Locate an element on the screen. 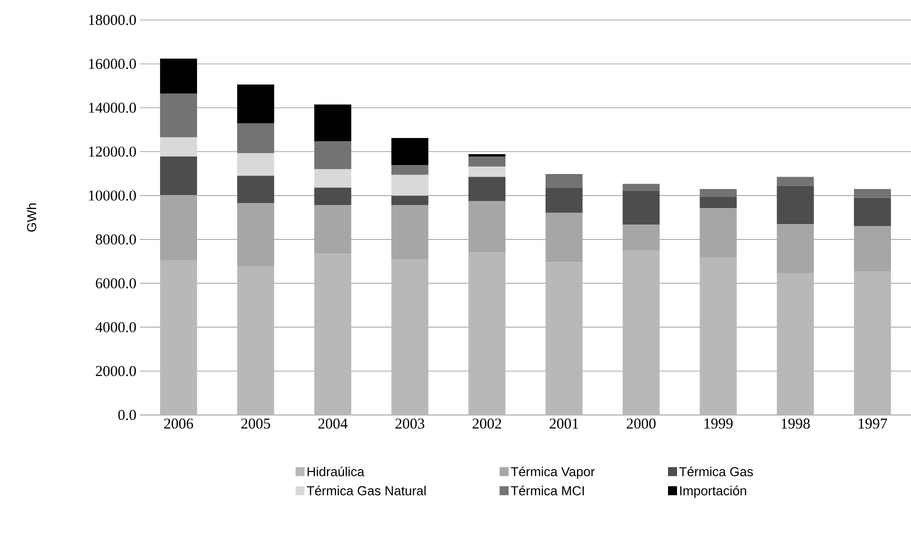 The height and width of the screenshot is (535, 911). x-tick-label: 2003 is located at coordinates (410, 423).